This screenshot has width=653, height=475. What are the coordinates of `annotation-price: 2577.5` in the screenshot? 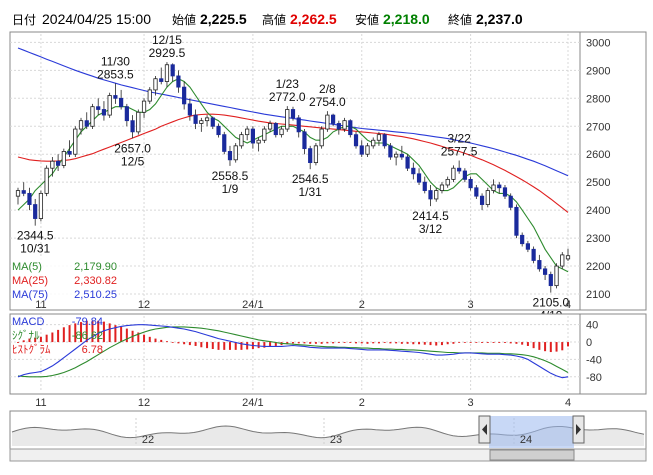 It's located at (459, 152).